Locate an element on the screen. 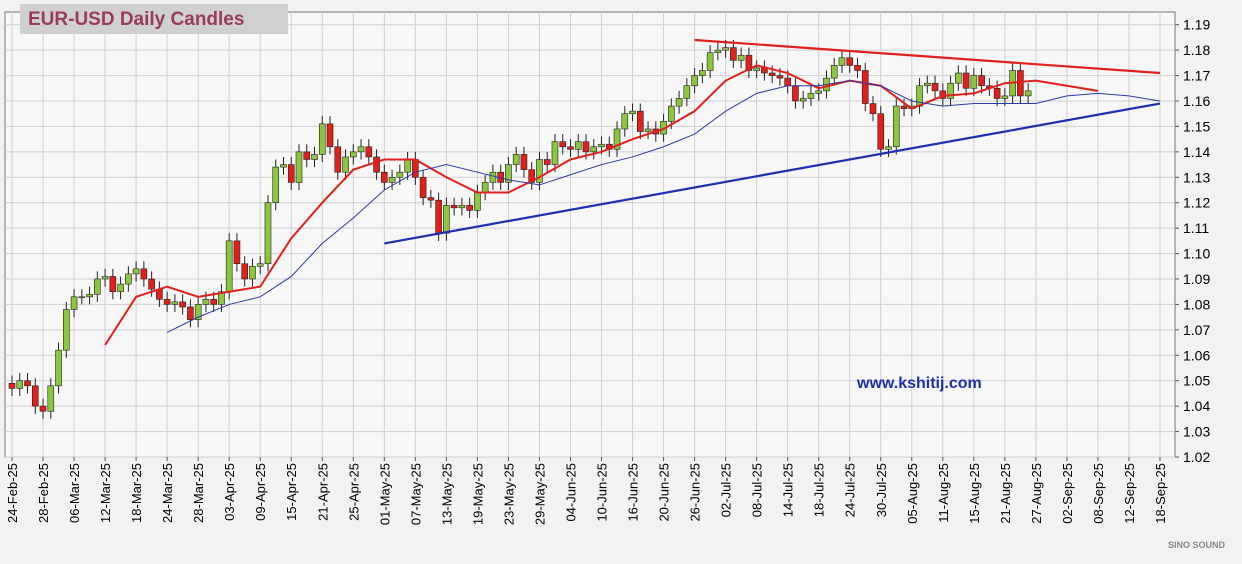 This screenshot has width=1242, height=564. x-tick-label: 02-Jul-25 is located at coordinates (726, 490).